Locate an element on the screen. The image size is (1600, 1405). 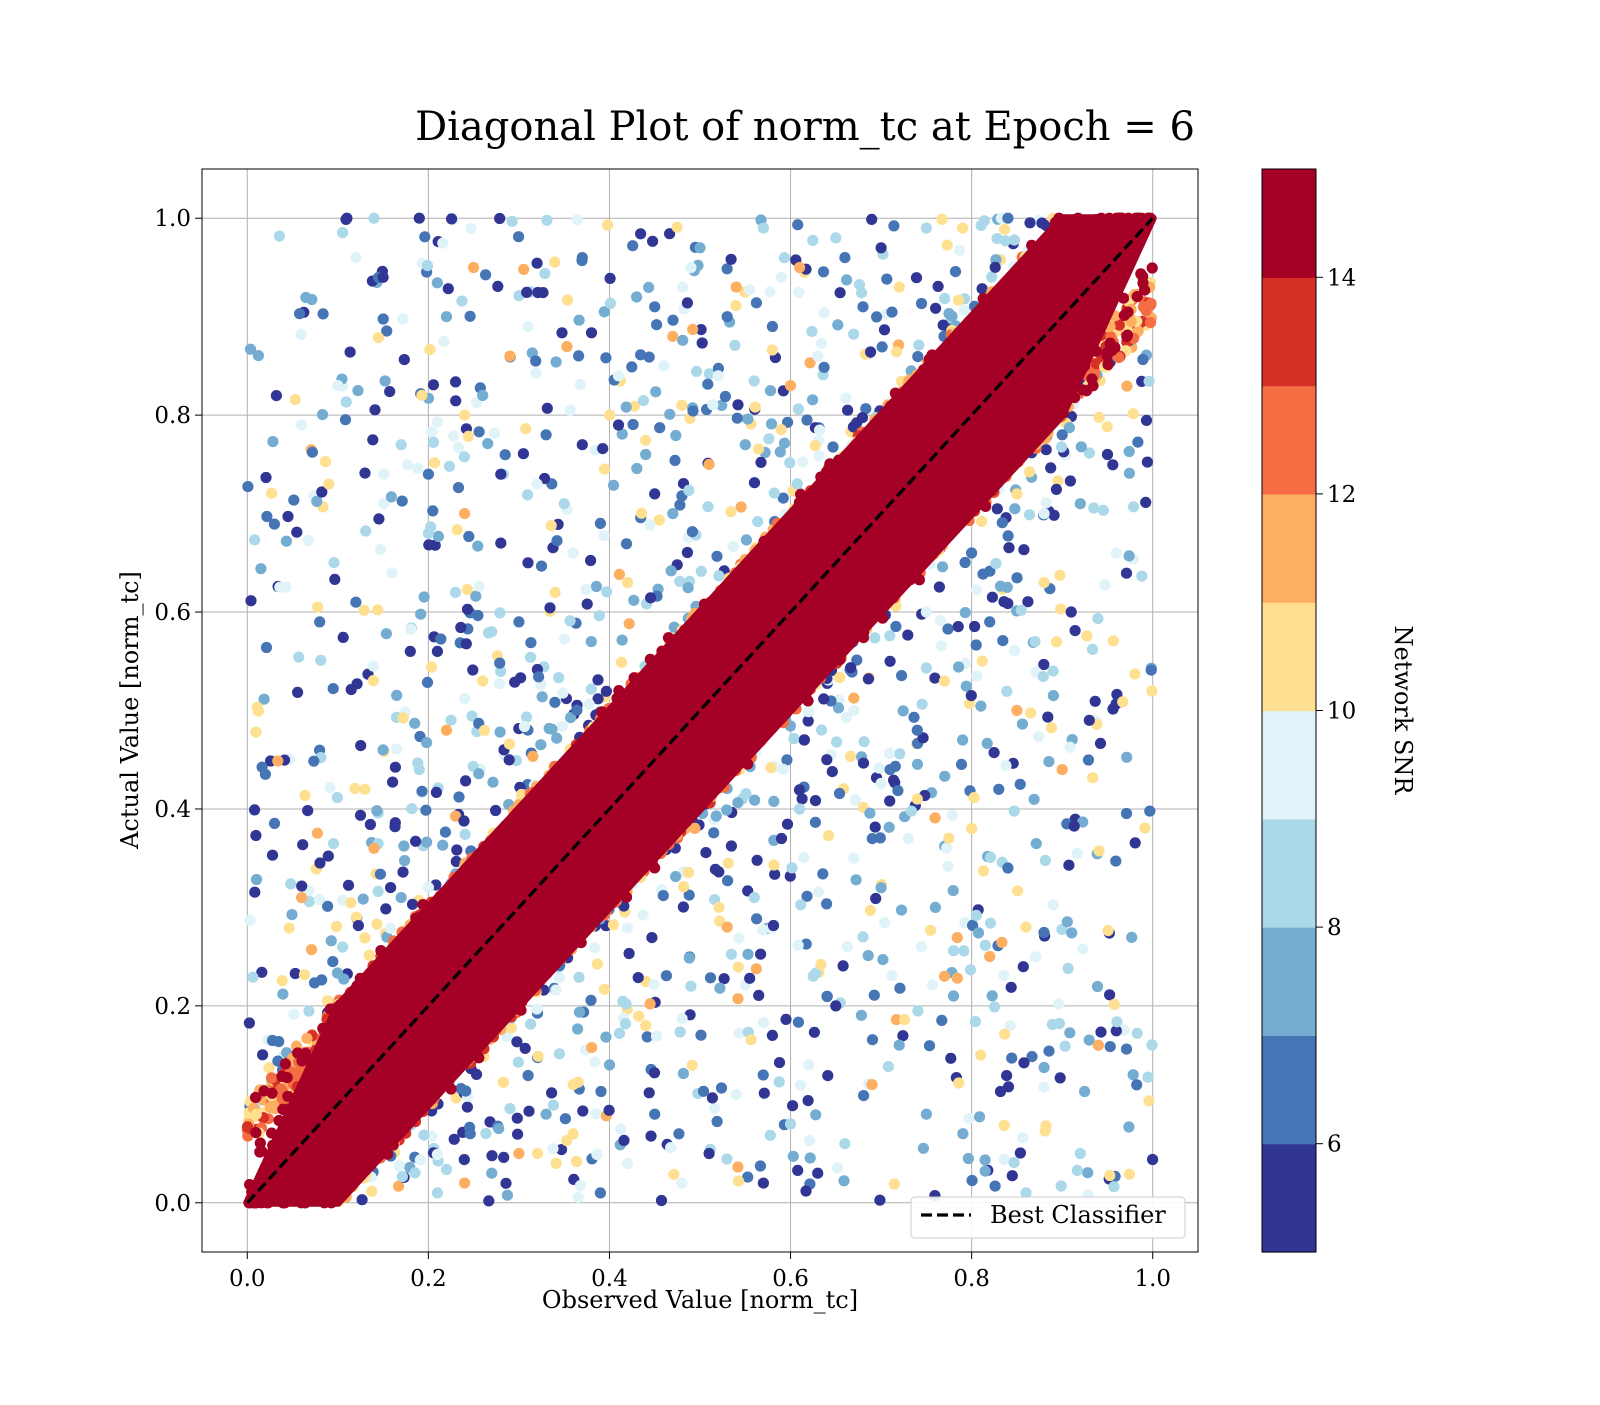
y-tick-label: 1.0 is located at coordinates (172, 219).